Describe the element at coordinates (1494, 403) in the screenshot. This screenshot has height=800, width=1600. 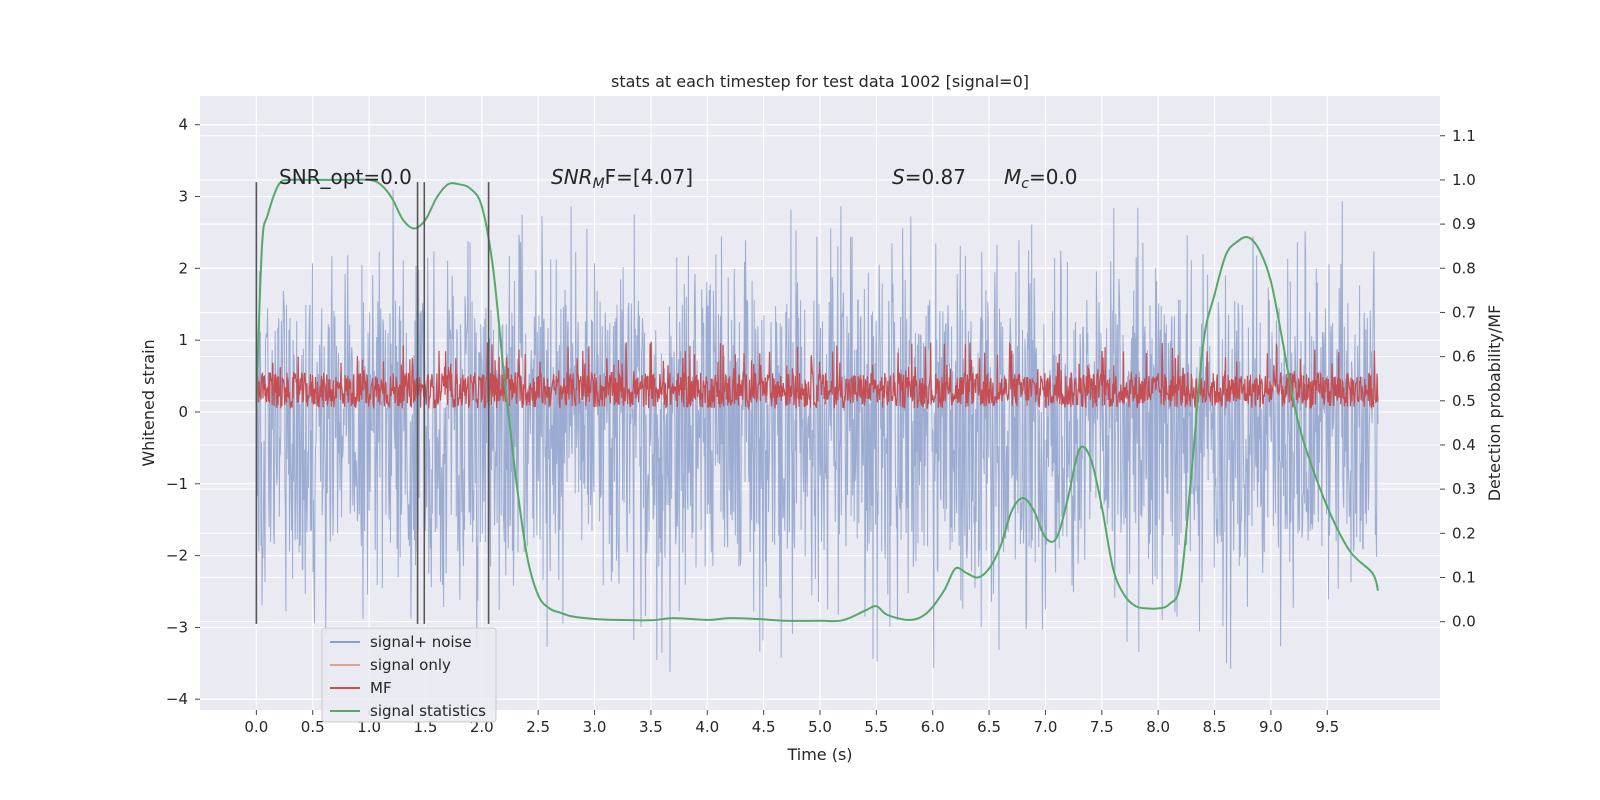
I see `y2-axis-label: Detection probability/MF` at that location.